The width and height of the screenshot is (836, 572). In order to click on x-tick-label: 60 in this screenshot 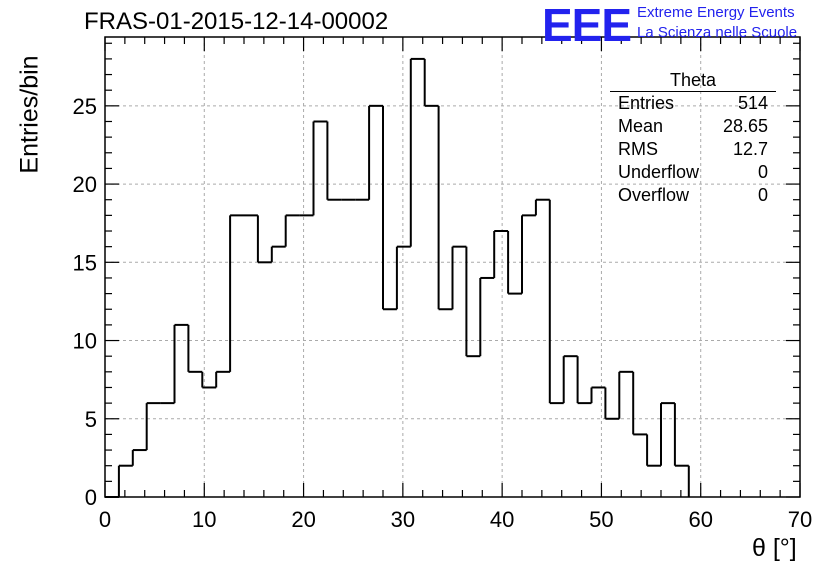, I will do `click(700, 519)`.